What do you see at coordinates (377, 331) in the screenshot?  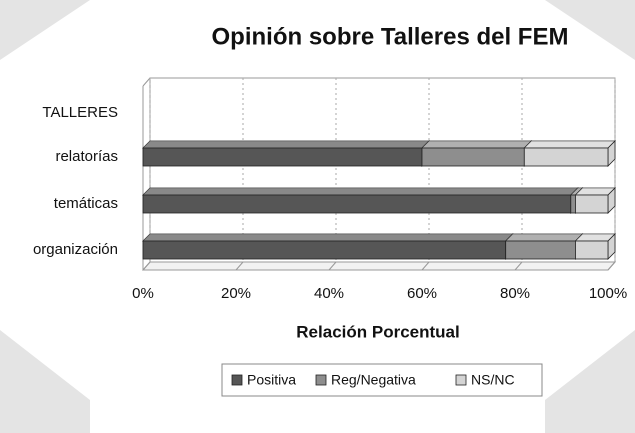 I see `x-axis-title: Relación Porcentual` at bounding box center [377, 331].